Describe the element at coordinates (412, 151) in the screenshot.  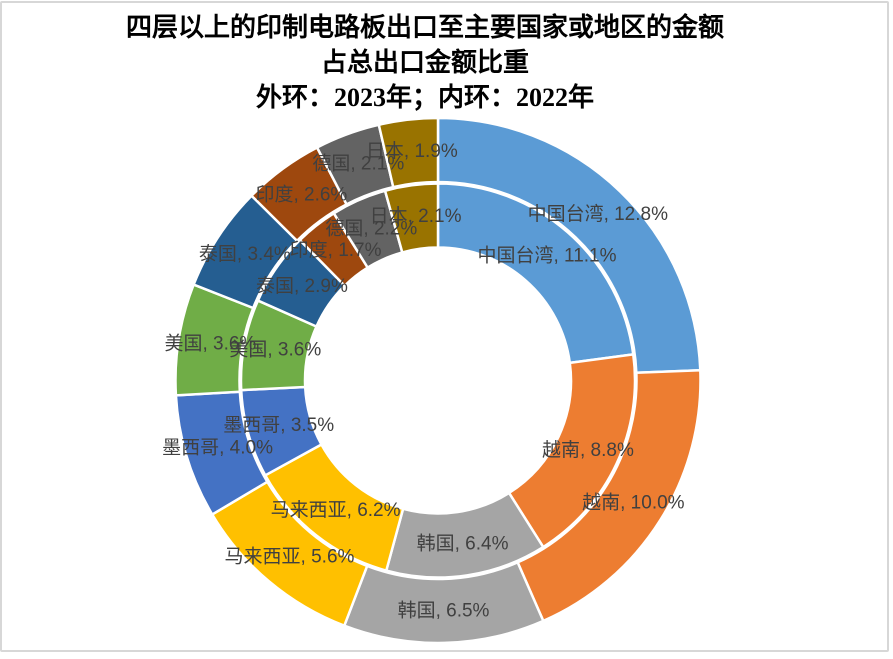
I see `data-label: 日本, 1.9%` at that location.